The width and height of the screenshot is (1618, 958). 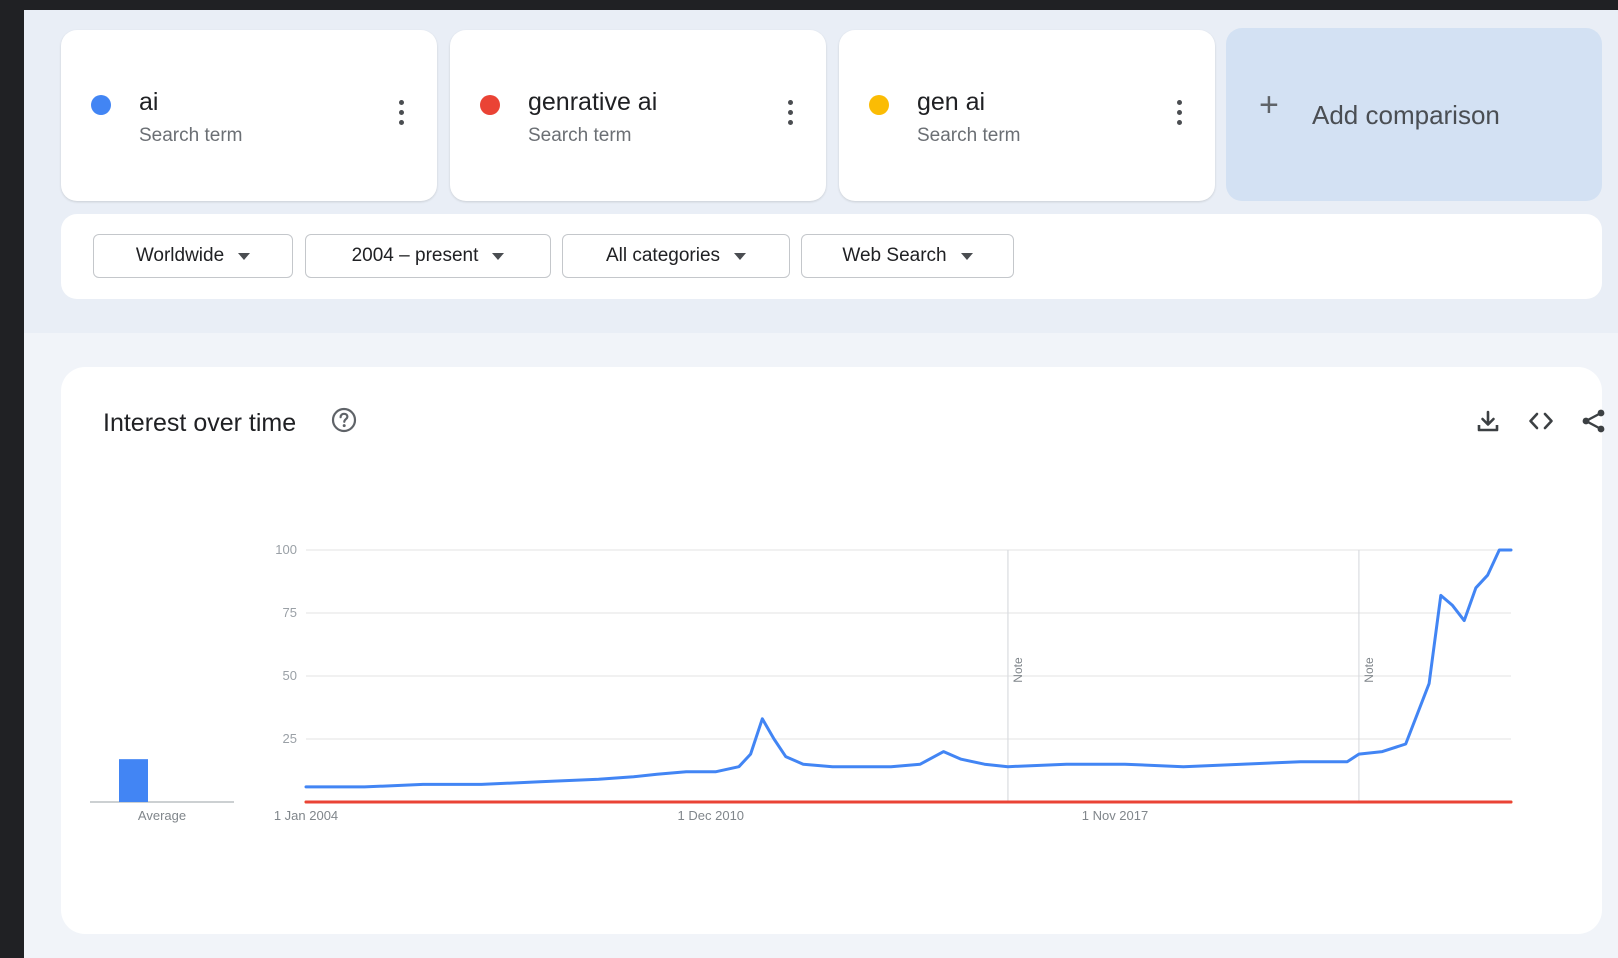 I want to click on term-name: ai, so click(x=149, y=102).